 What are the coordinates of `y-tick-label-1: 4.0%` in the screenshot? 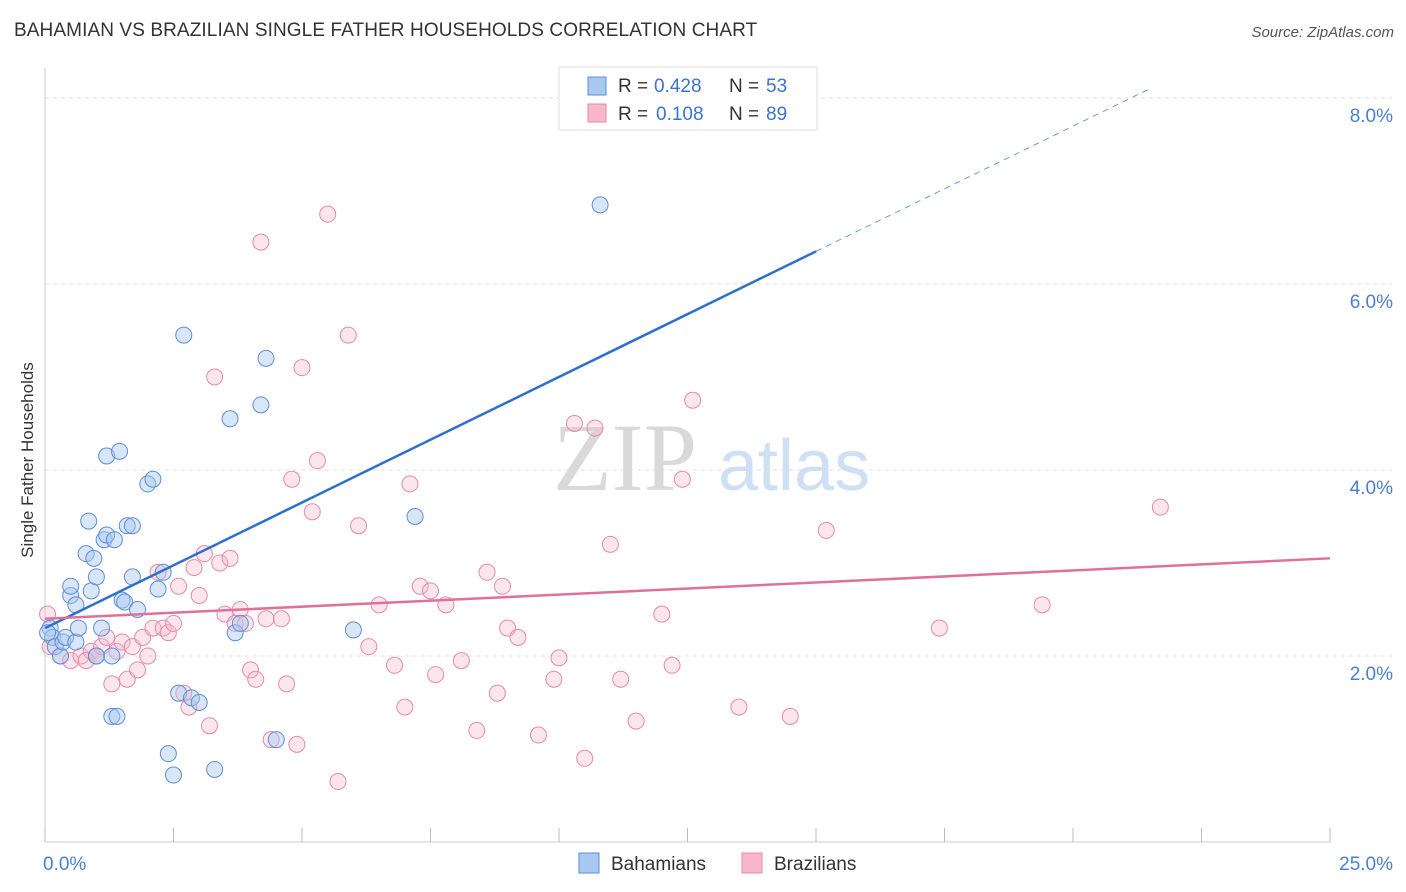 It's located at (1371, 488).